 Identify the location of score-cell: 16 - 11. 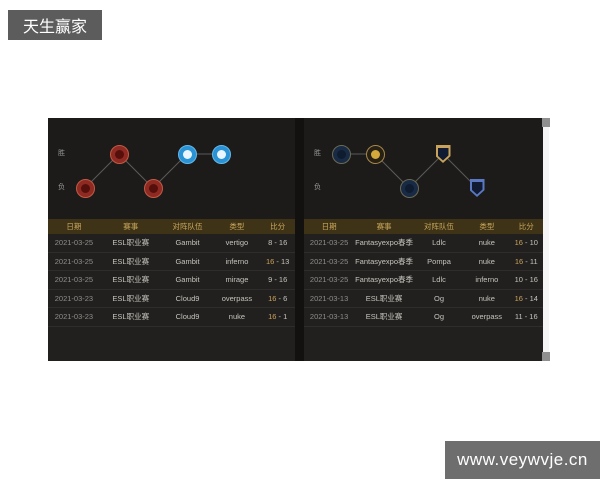
(526, 261).